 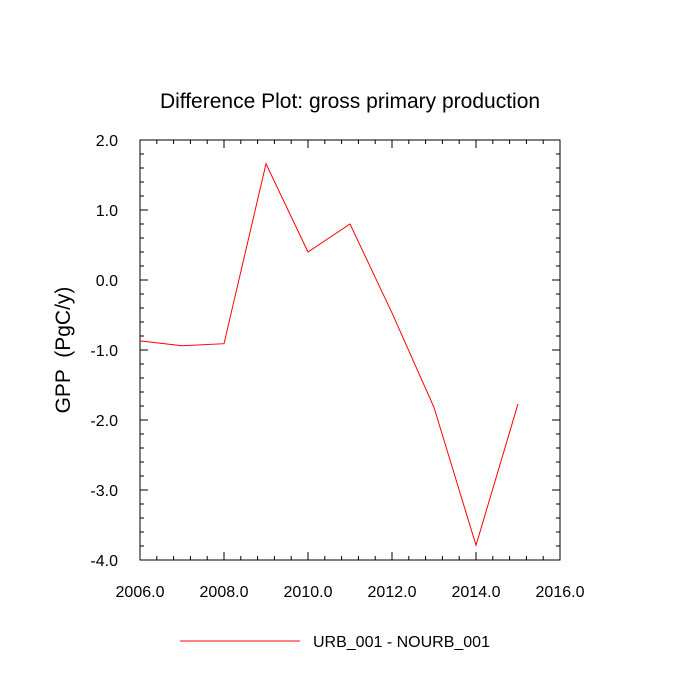 What do you see at coordinates (63, 350) in the screenshot?
I see `y-axis-label: GPP (PgC/y)` at bounding box center [63, 350].